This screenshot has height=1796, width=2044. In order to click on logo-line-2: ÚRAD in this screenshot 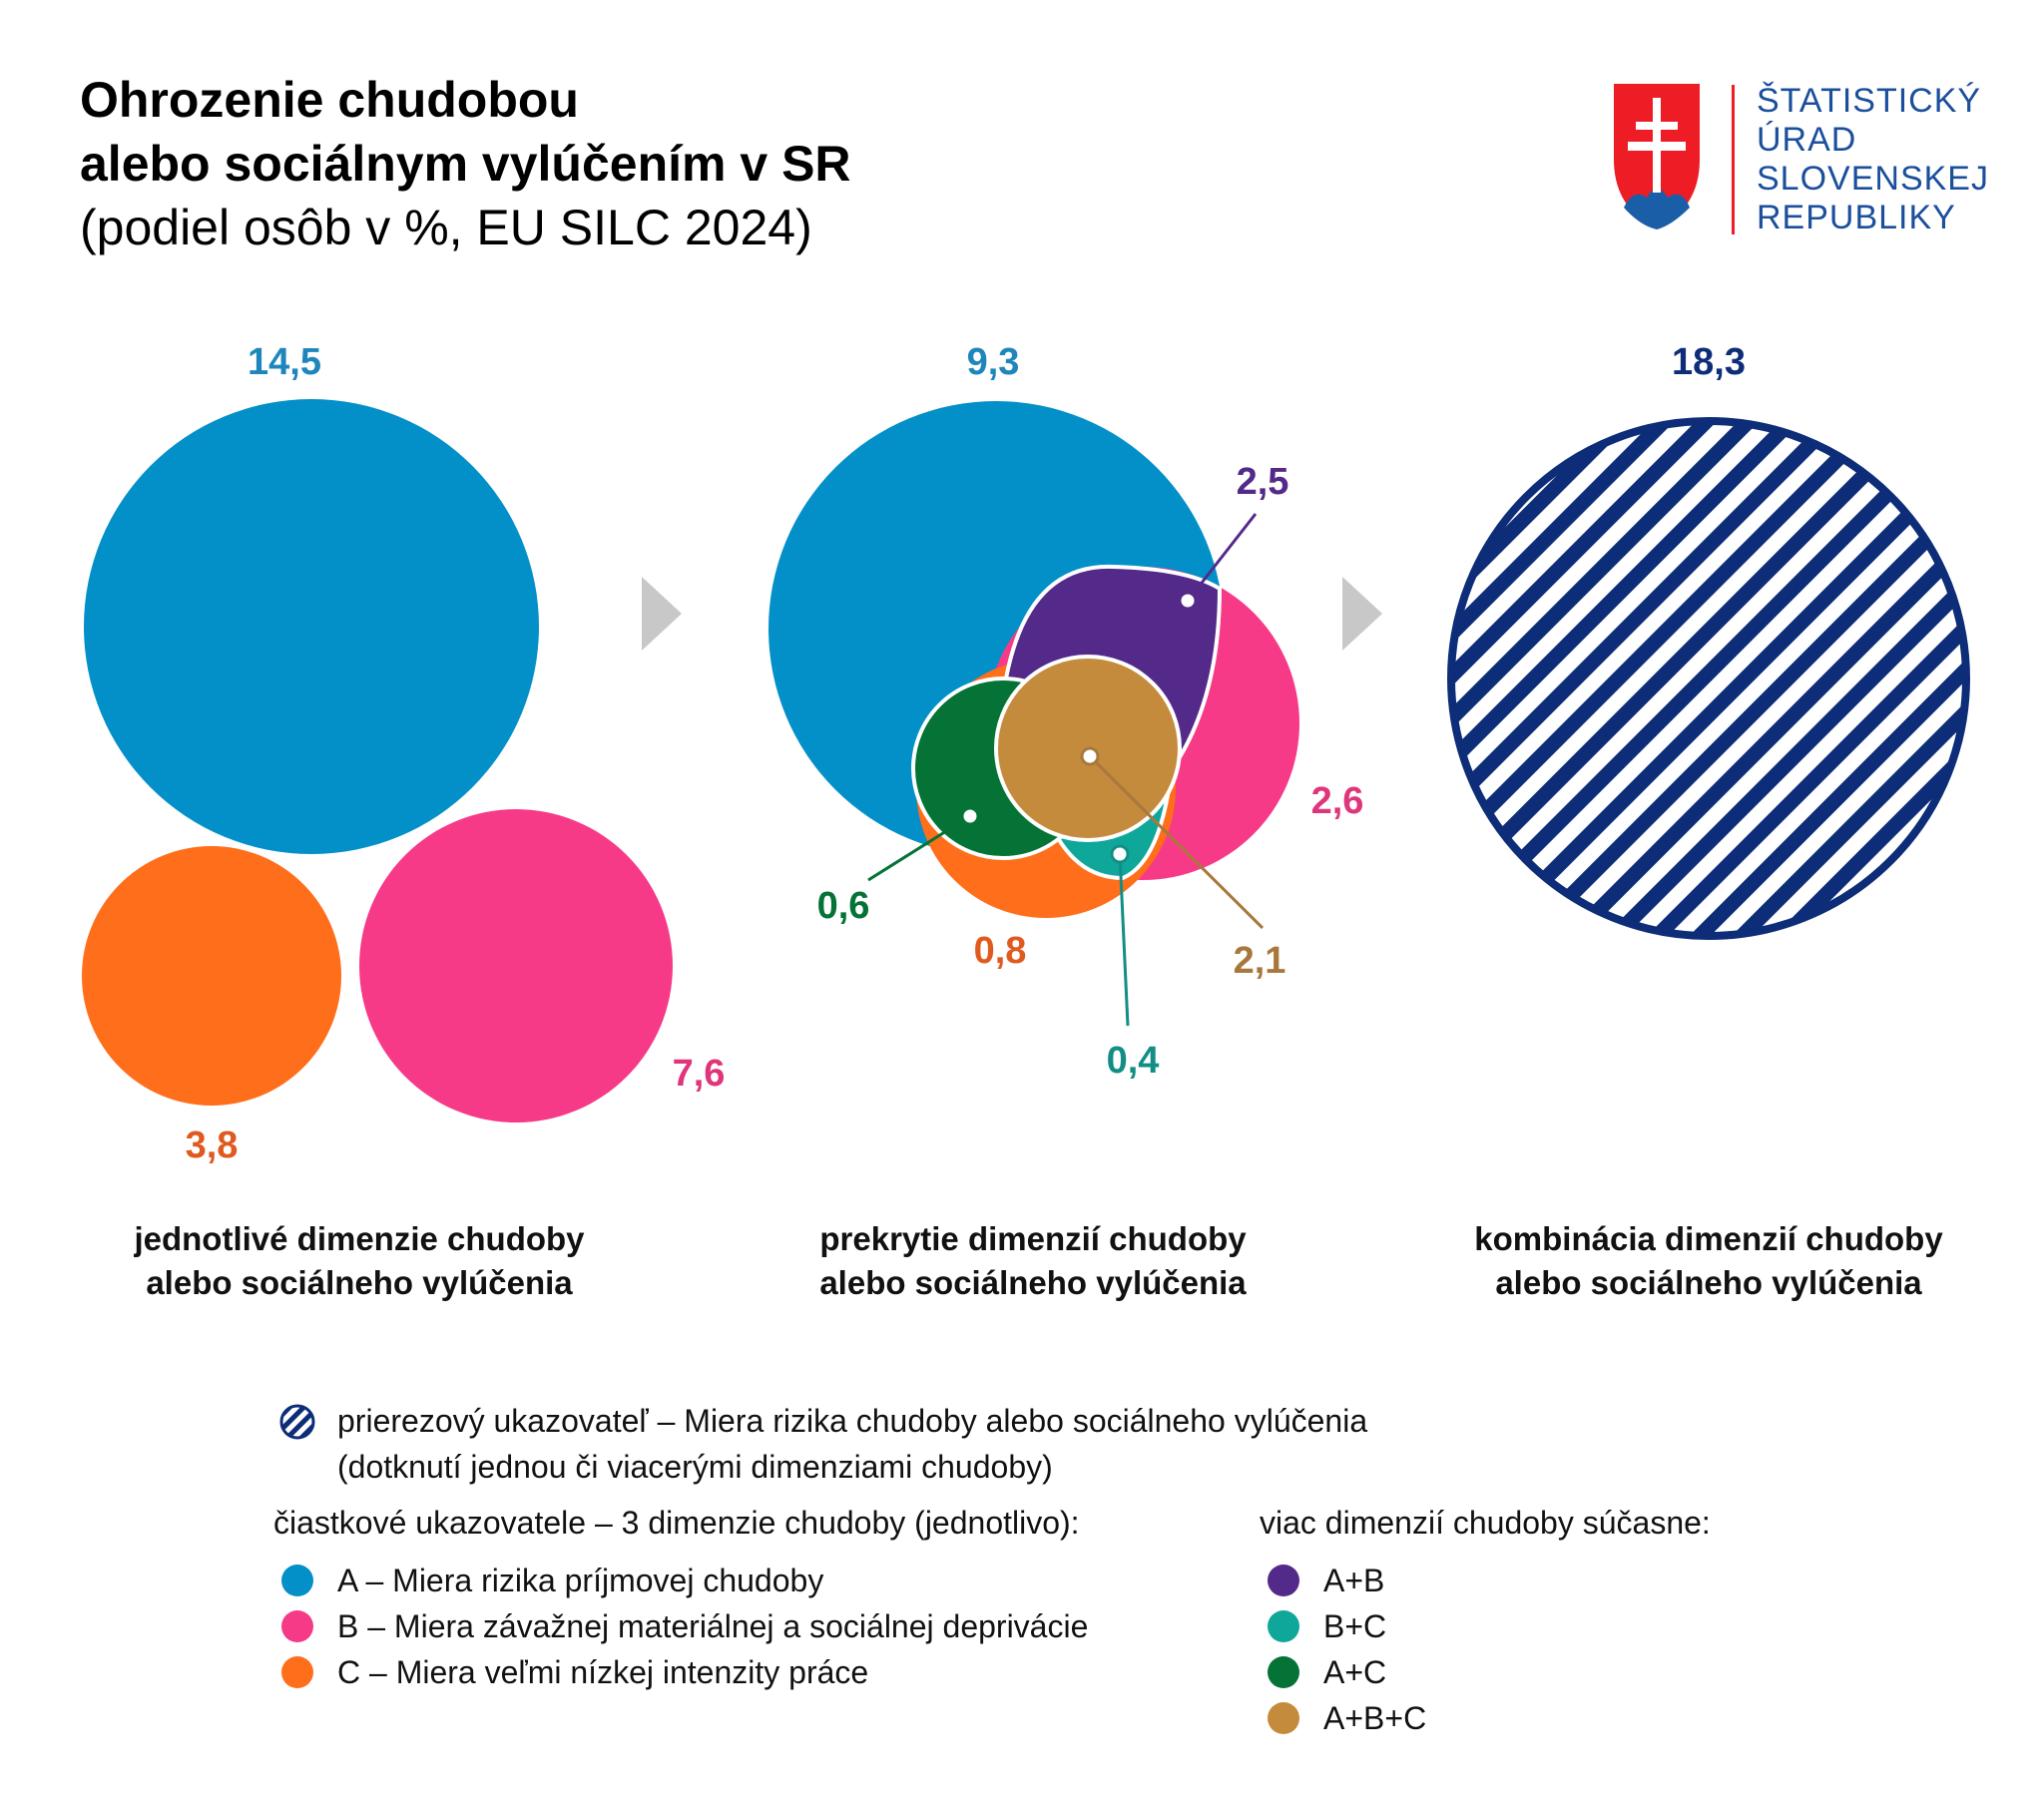, I will do `click(1807, 140)`.